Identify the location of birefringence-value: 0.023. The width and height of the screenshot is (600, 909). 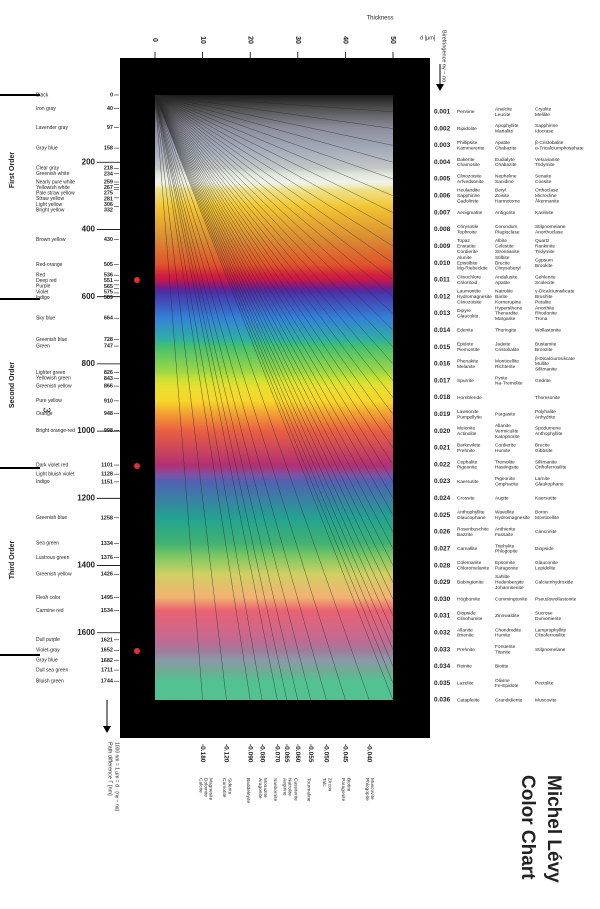
(442, 481).